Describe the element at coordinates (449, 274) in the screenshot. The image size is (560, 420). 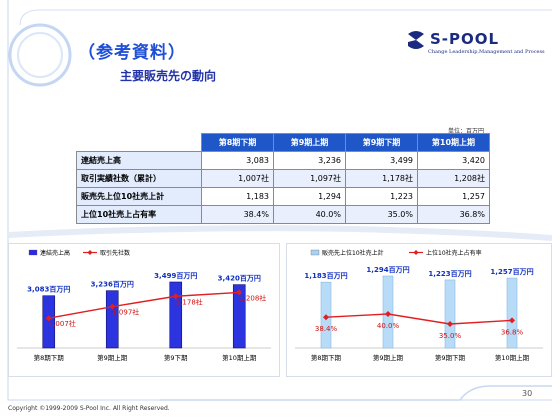
I see `bar-data-label: 1,223百万円` at that location.